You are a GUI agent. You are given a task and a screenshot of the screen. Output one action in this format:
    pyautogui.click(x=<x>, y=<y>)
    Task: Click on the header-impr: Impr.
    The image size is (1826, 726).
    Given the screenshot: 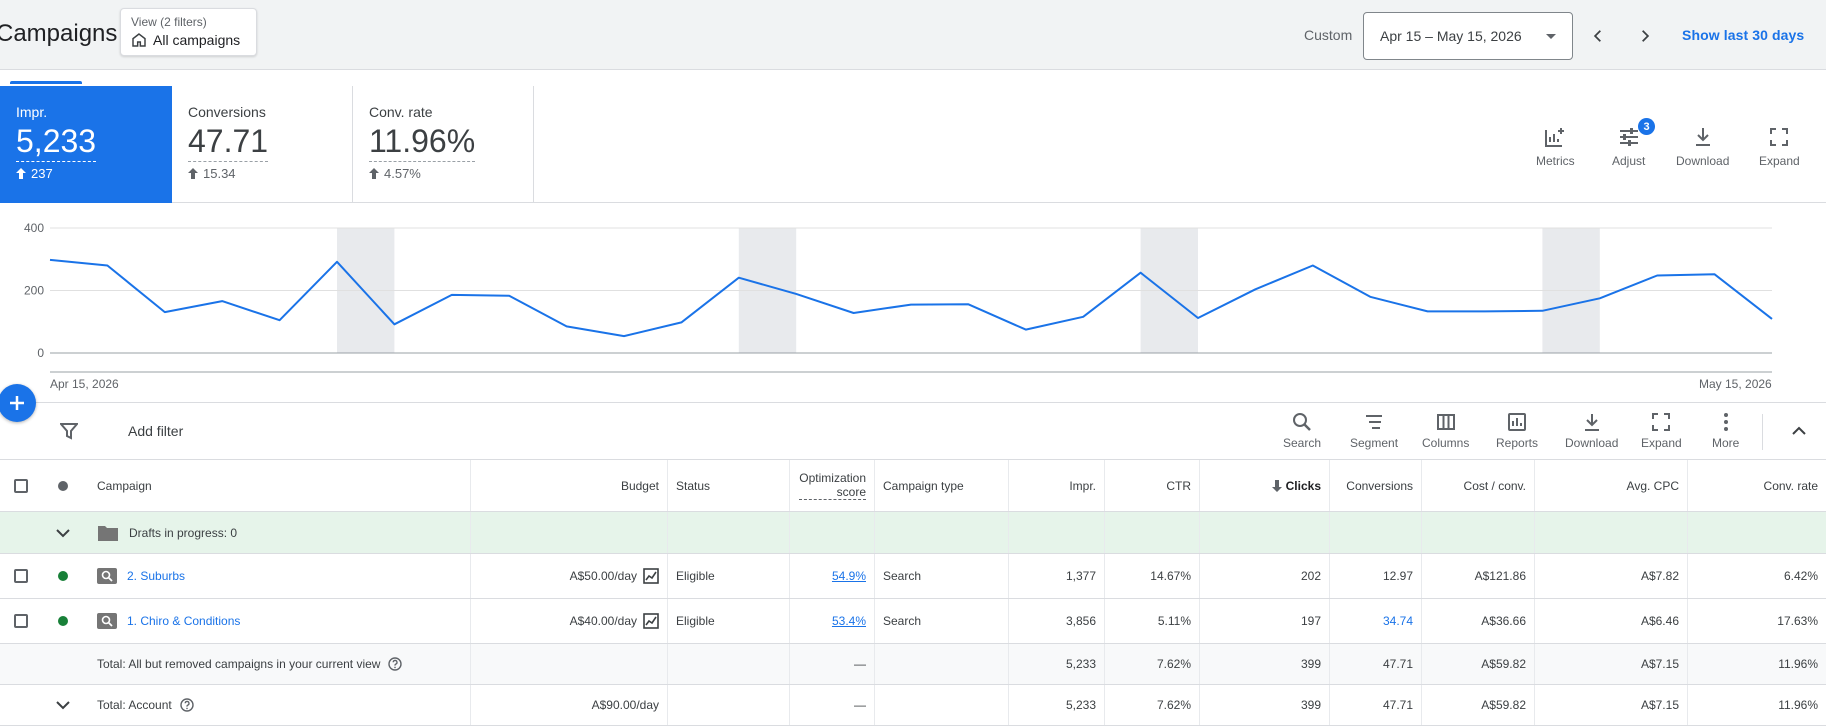 What is the action you would take?
    pyautogui.click(x=1057, y=485)
    